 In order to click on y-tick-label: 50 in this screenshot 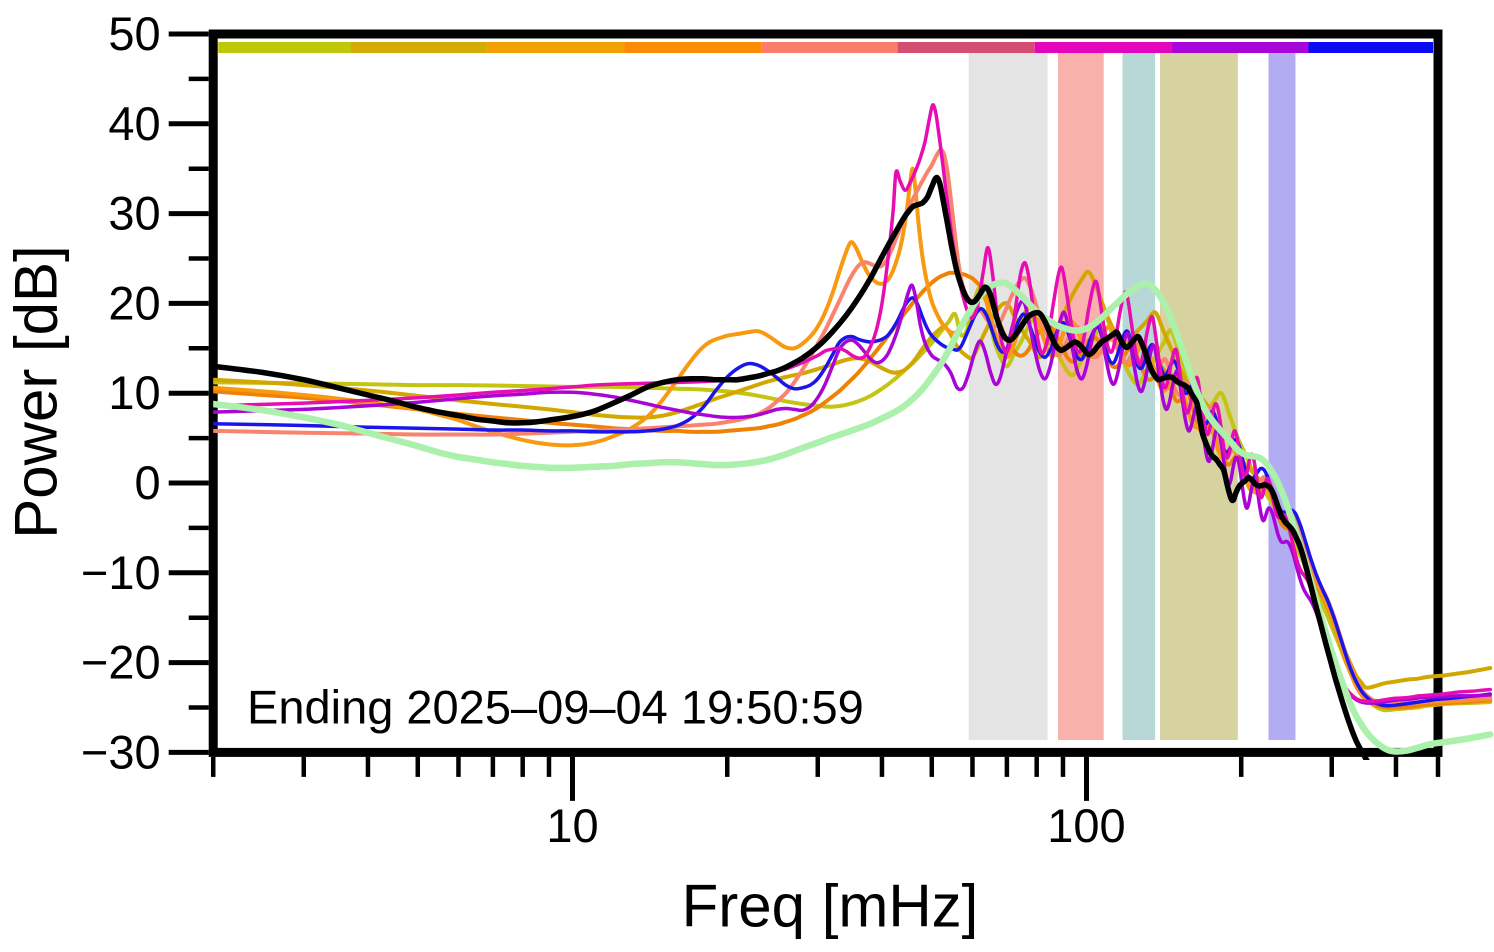, I will do `click(134, 33)`.